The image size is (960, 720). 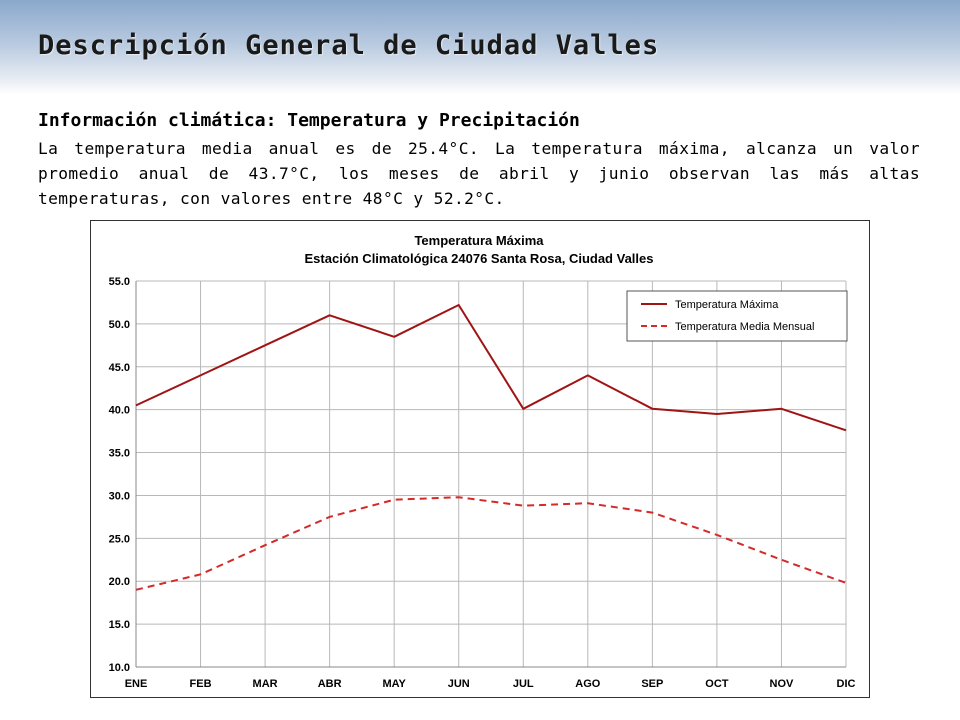 What do you see at coordinates (119, 454) in the screenshot?
I see `y-tick-label: 35.0` at bounding box center [119, 454].